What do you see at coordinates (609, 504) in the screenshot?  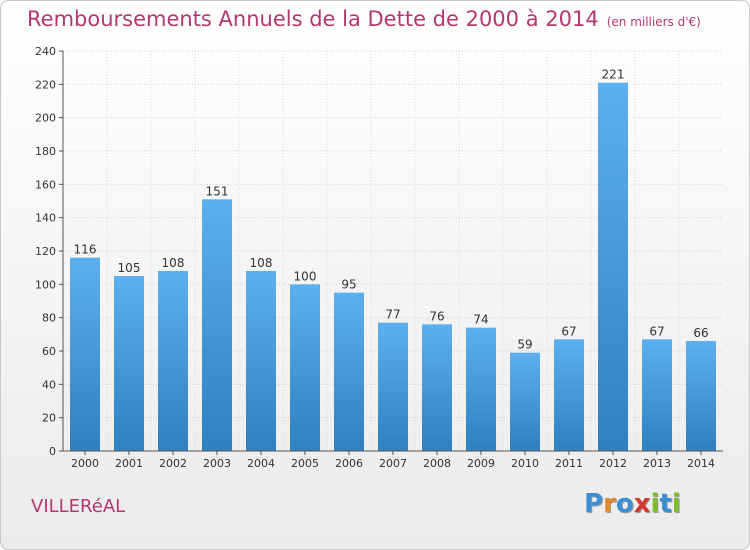 I see `logo-letter: r` at bounding box center [609, 504].